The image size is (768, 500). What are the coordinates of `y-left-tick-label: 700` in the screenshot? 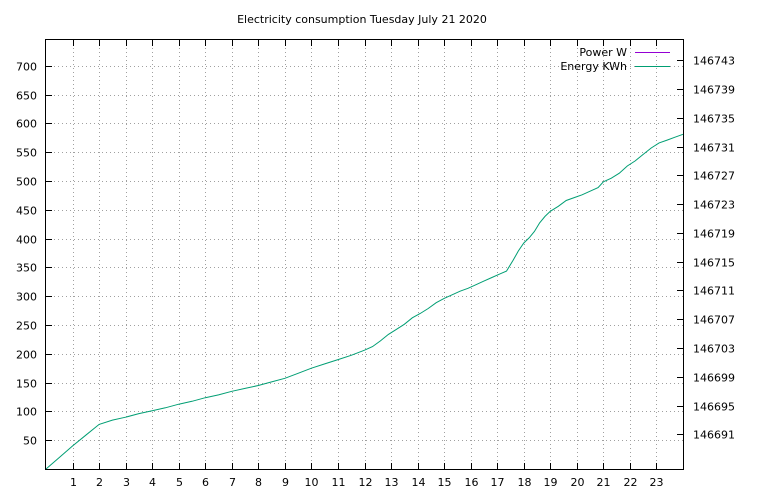 It's located at (26, 67).